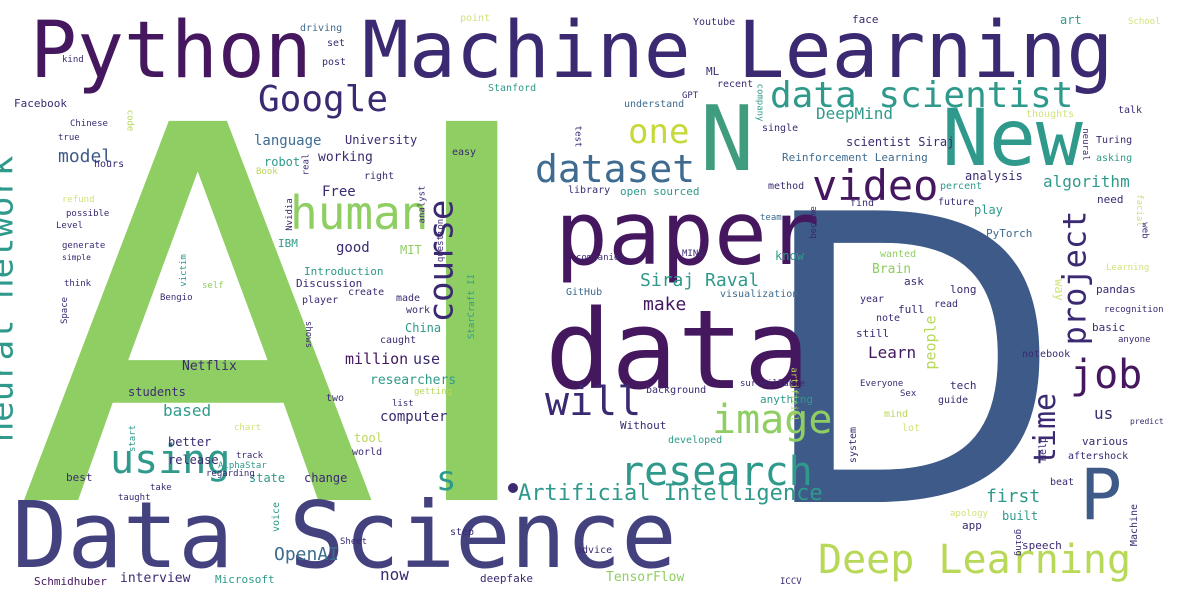  Describe the element at coordinates (677, 350) in the screenshot. I see `word-data: data` at that location.